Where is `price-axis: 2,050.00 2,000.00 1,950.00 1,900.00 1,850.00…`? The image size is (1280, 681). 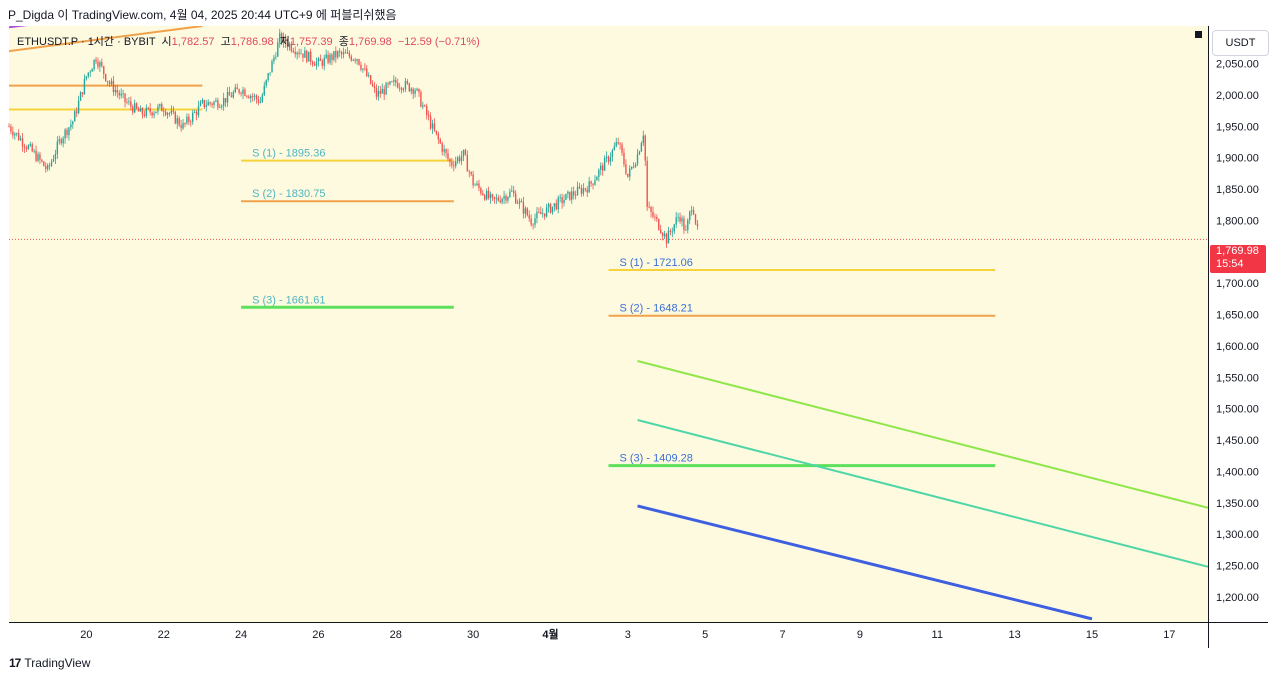 price-axis: 2,050.00 2,000.00 1,950.00 1,900.00 1,850.00… is located at coordinates (1237, 331).